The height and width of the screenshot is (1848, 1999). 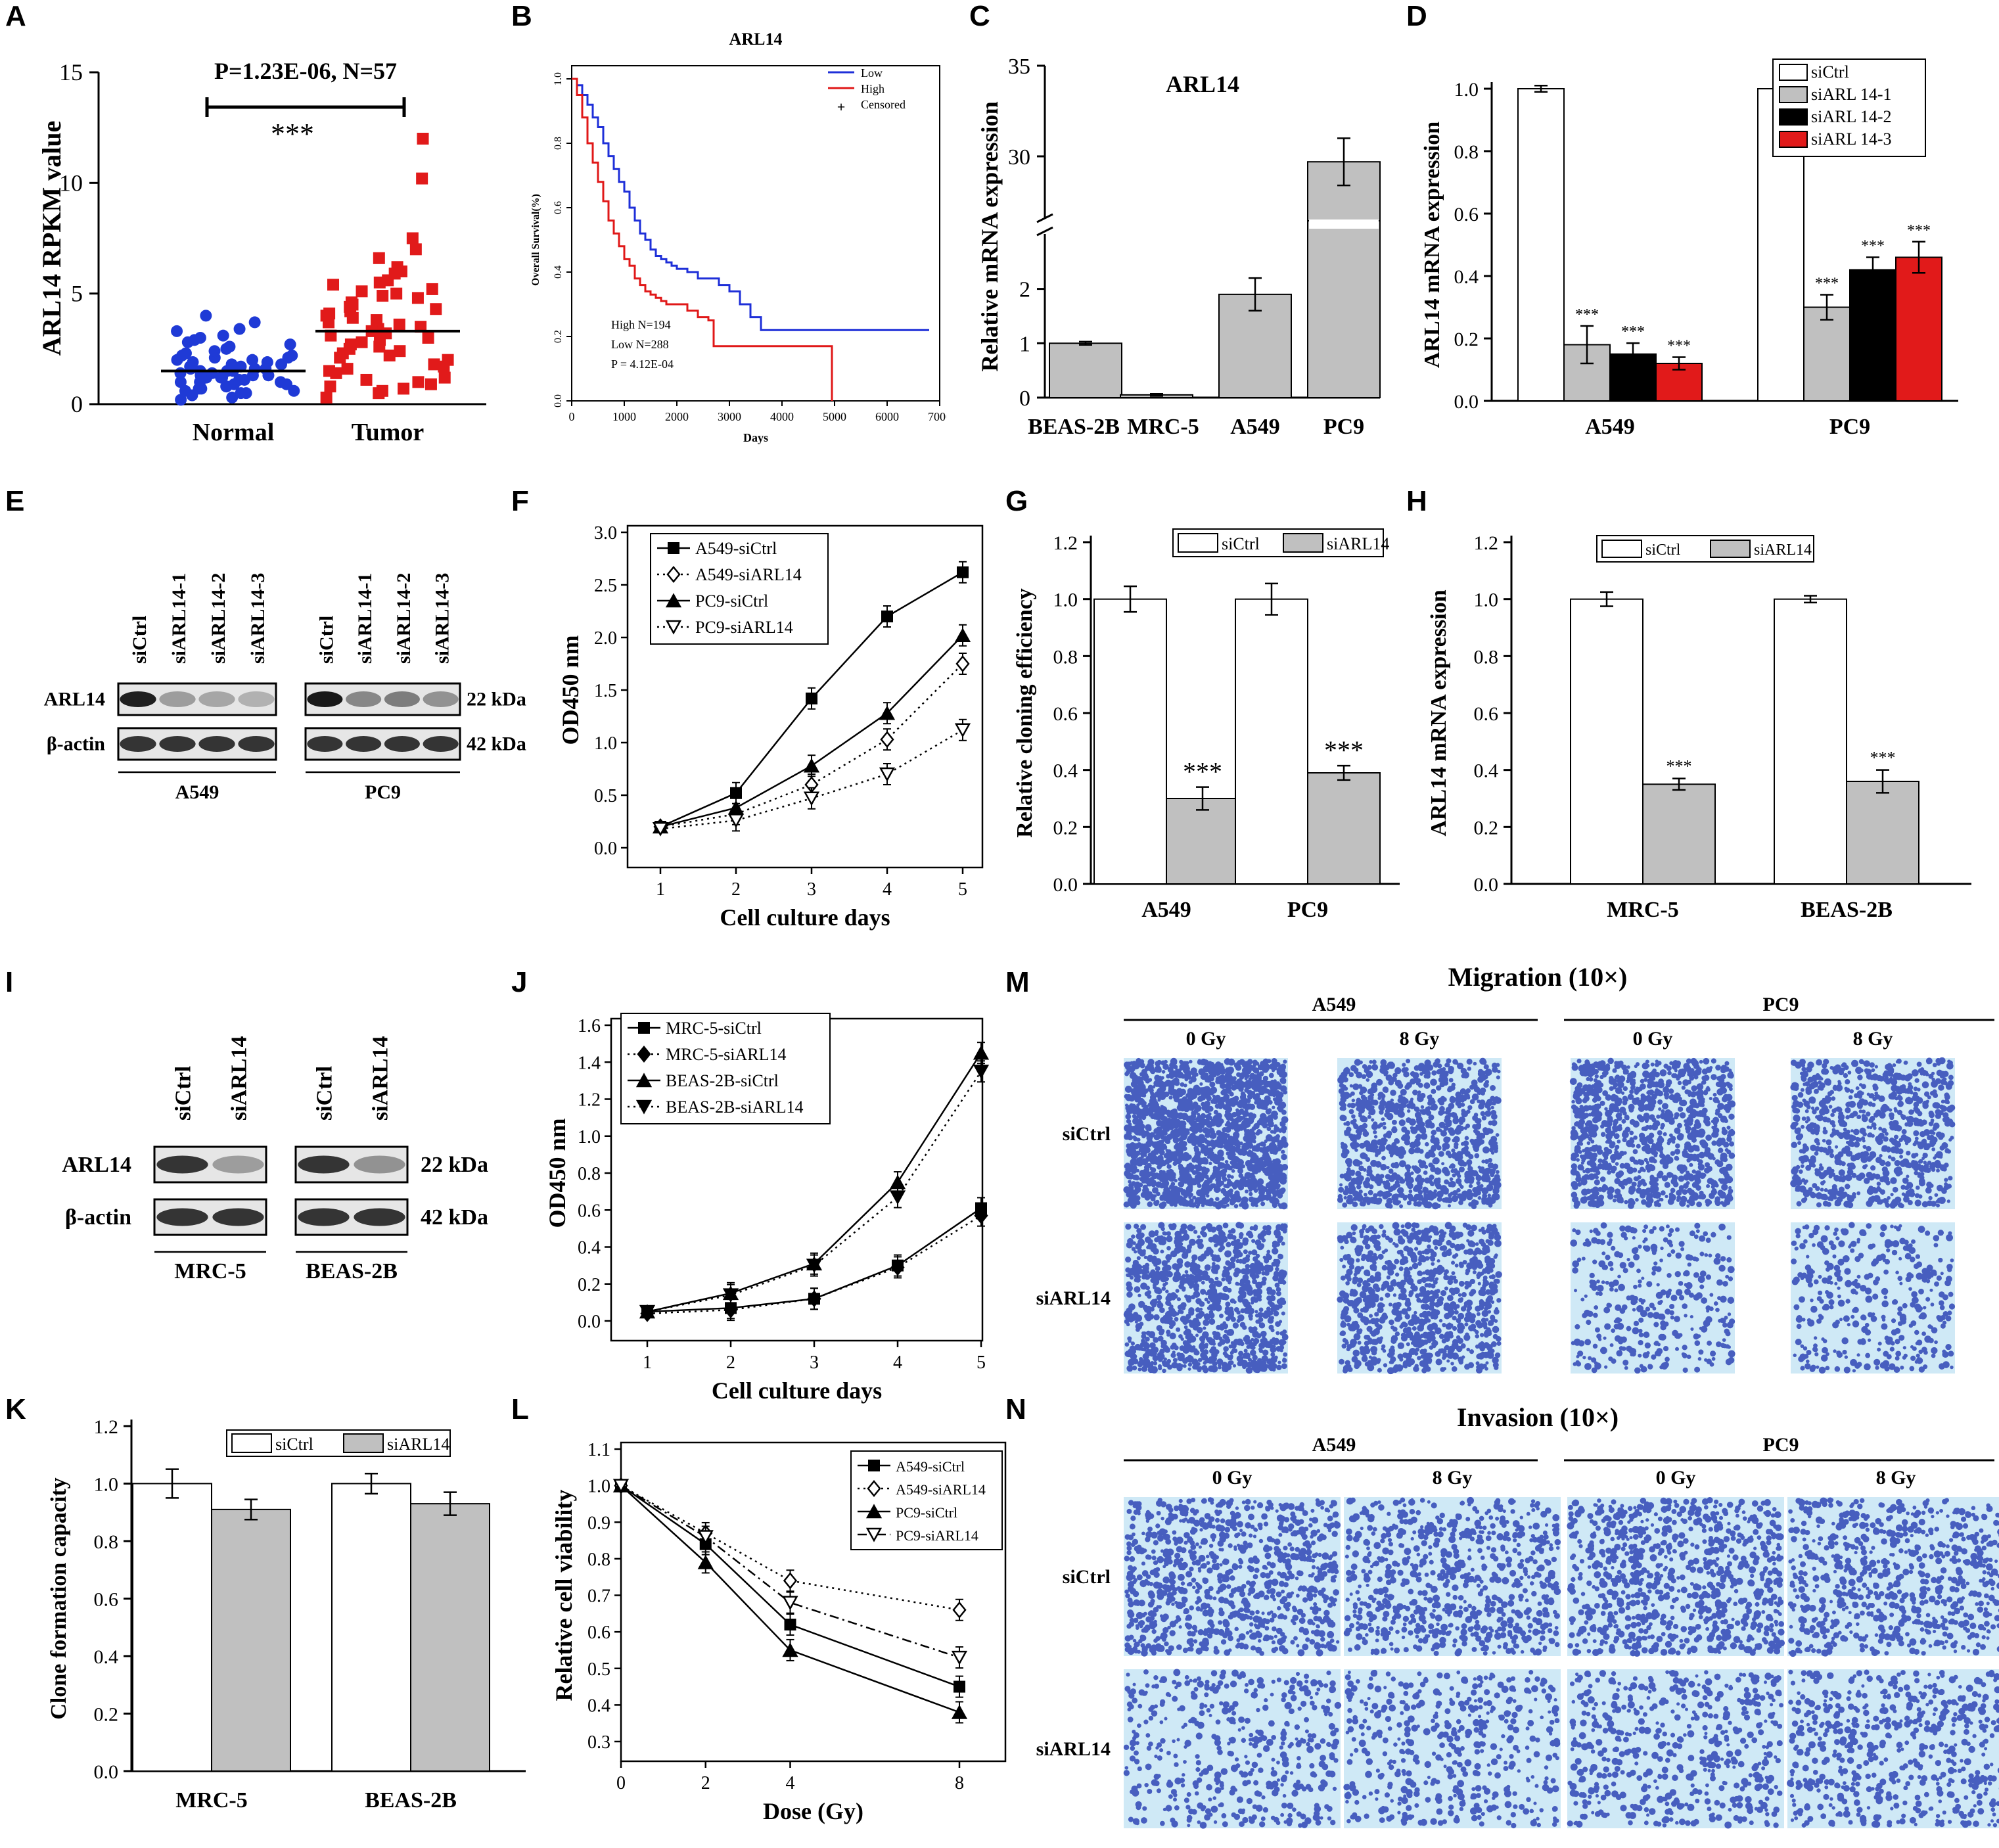 I want to click on l-legend-label: PC9-siARL14, so click(x=937, y=1535).